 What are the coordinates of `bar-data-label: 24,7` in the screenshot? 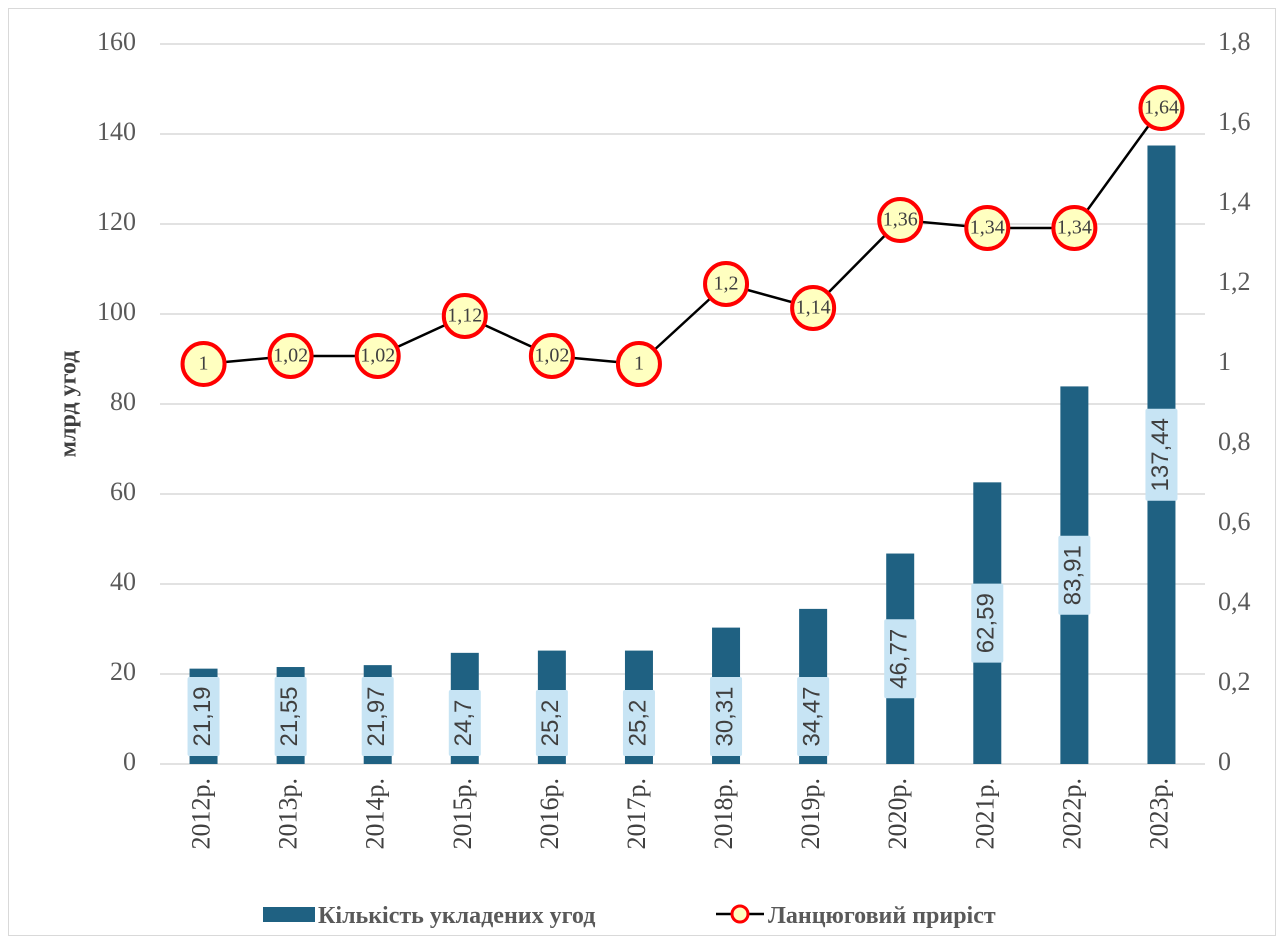 It's located at (464, 723).